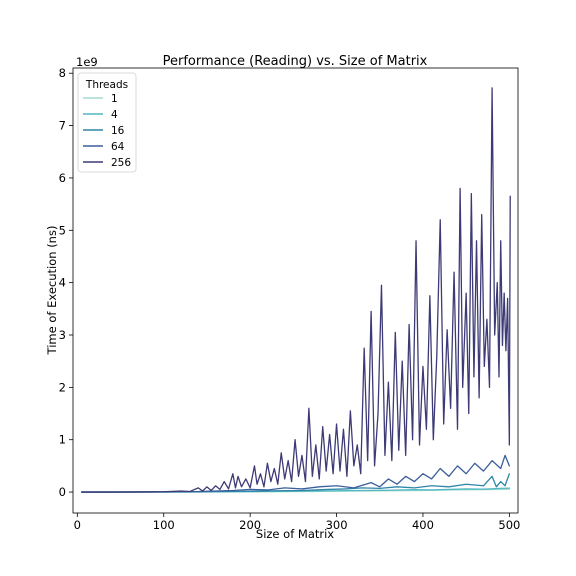 The width and height of the screenshot is (576, 576). What do you see at coordinates (62, 126) in the screenshot?
I see `y-tick-label: 7` at bounding box center [62, 126].